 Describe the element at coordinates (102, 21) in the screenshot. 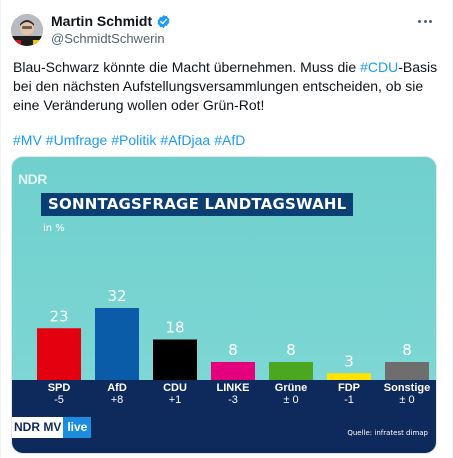

I see `display-name: Martin Schmidt` at that location.